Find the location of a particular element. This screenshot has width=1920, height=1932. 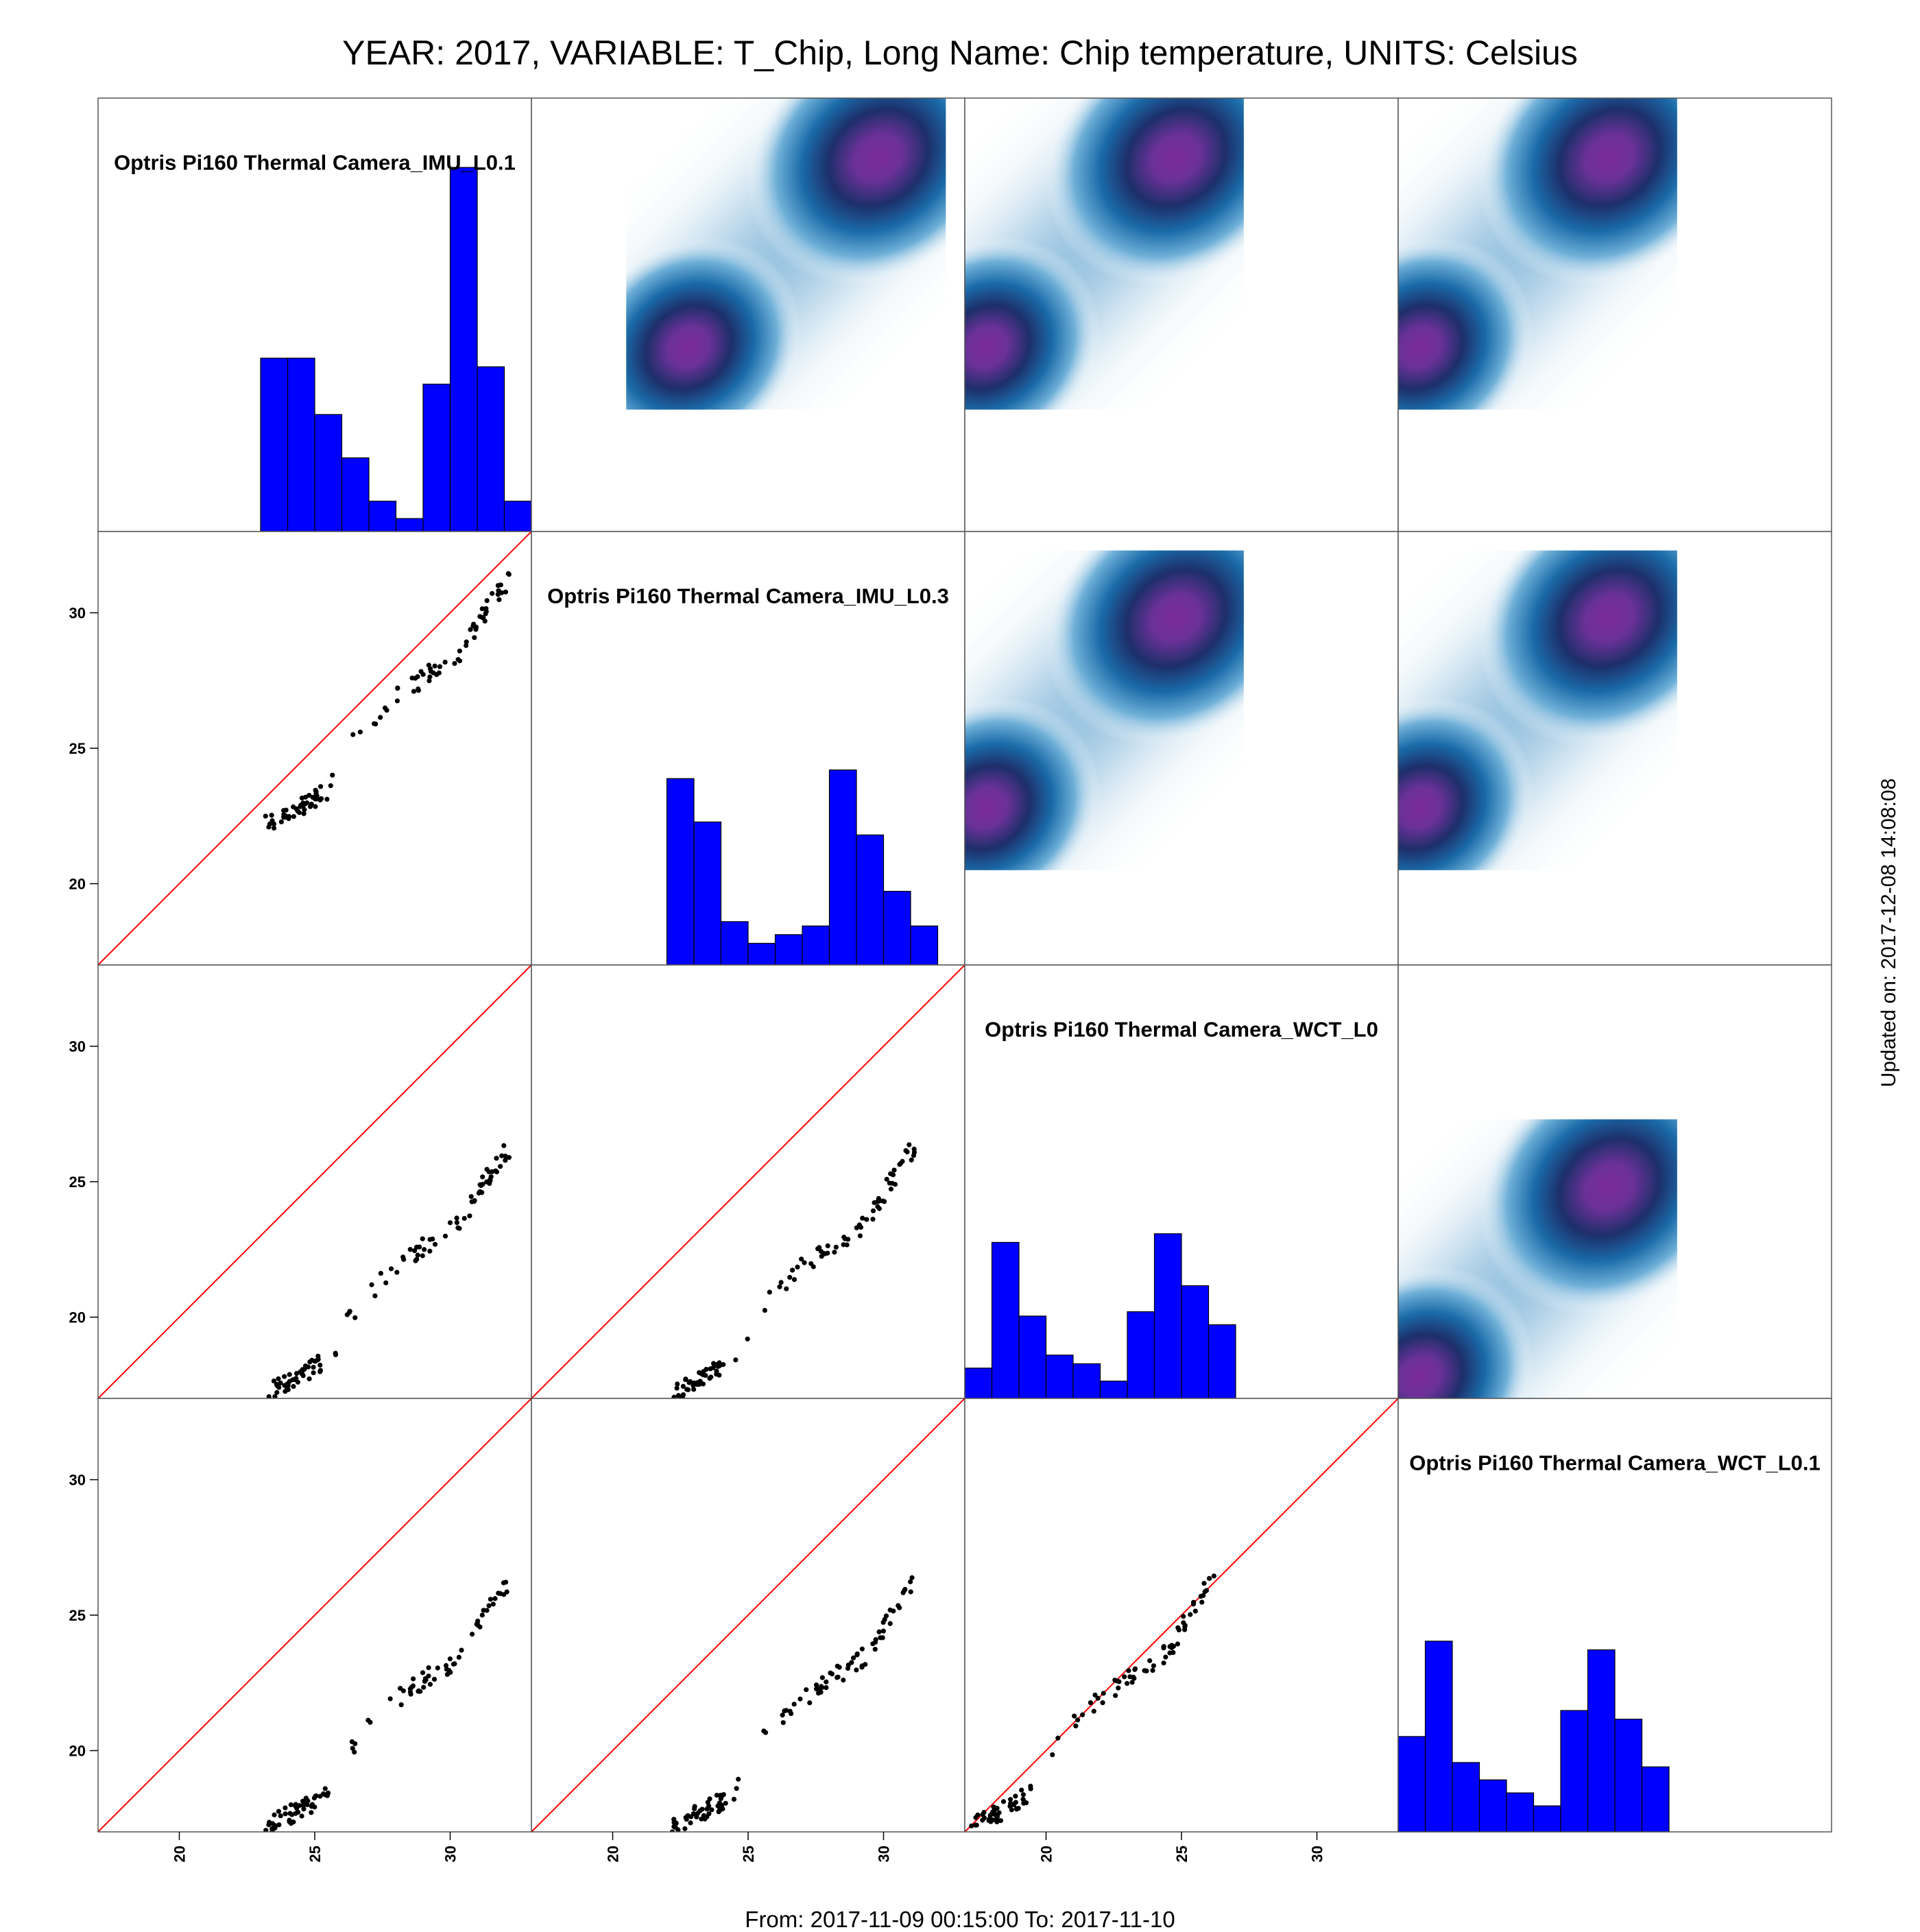

density-field is located at coordinates (1537, 1259).